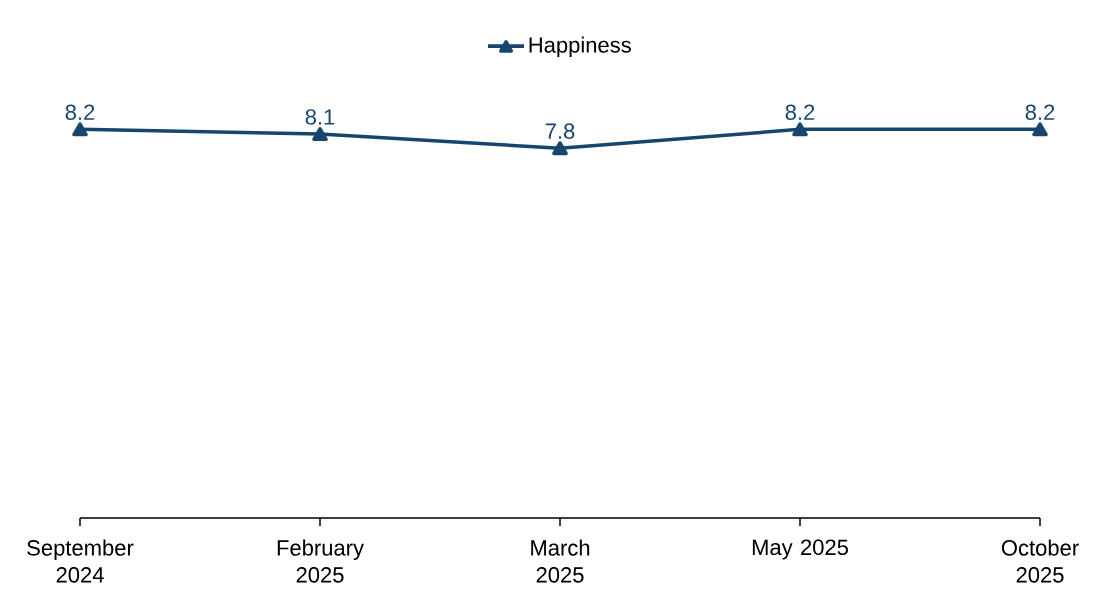 The image size is (1106, 600). Describe the element at coordinates (320, 117) in the screenshot. I see `data-label: 8.1` at that location.